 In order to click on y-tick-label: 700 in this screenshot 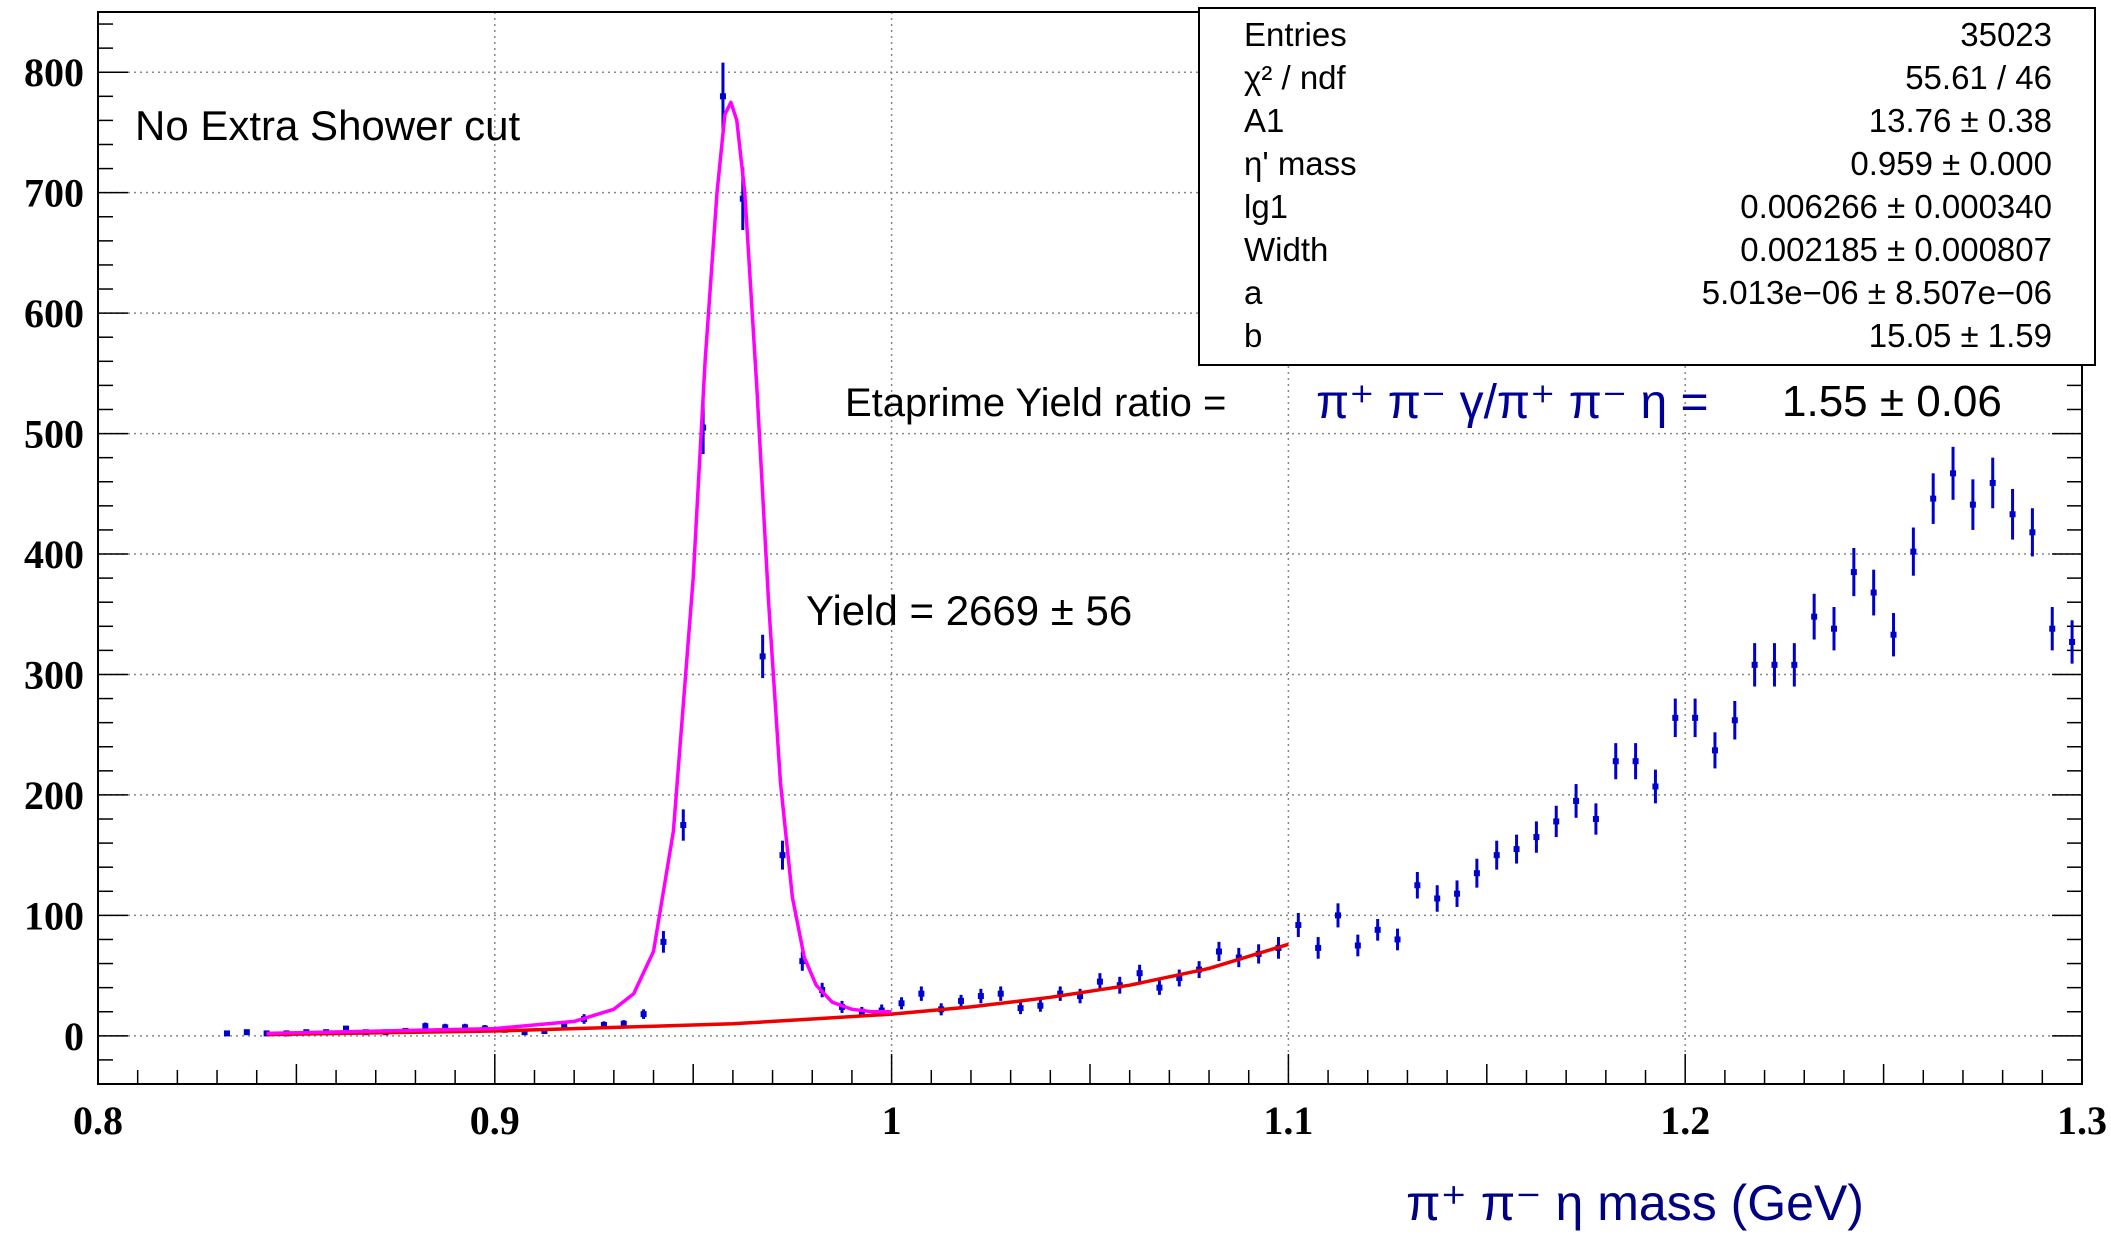, I will do `click(54, 193)`.